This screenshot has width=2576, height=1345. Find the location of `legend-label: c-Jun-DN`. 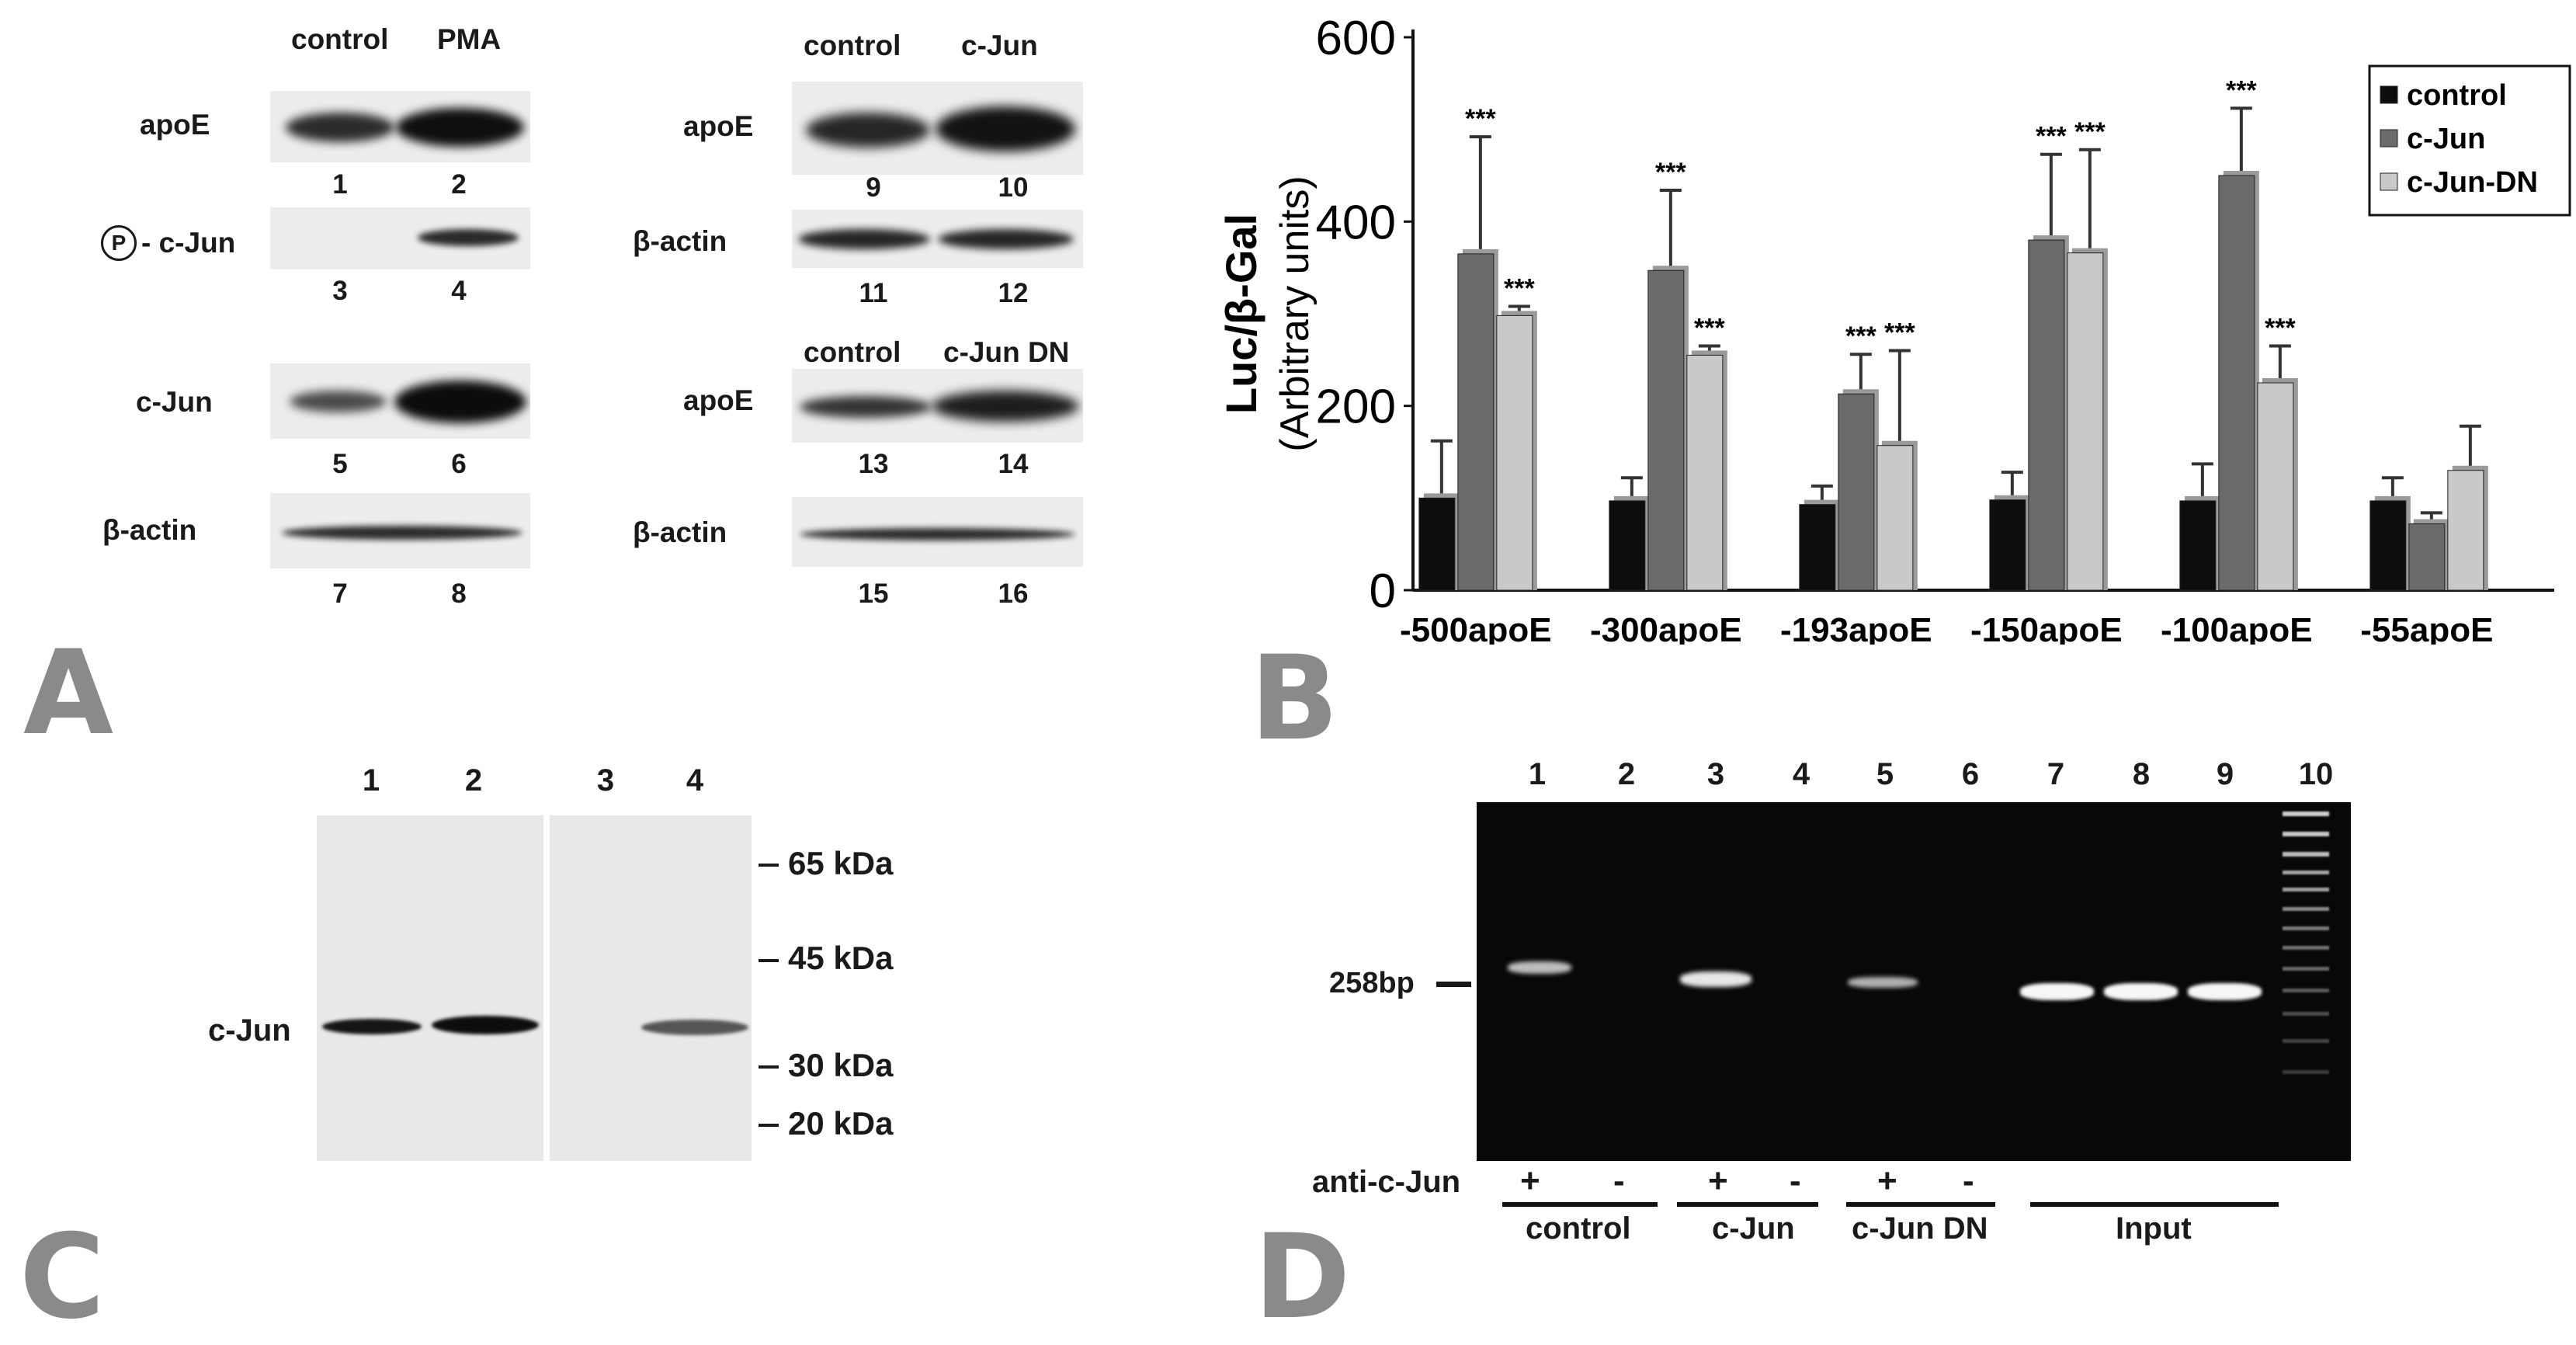

legend-label: c-Jun-DN is located at coordinates (2472, 182).